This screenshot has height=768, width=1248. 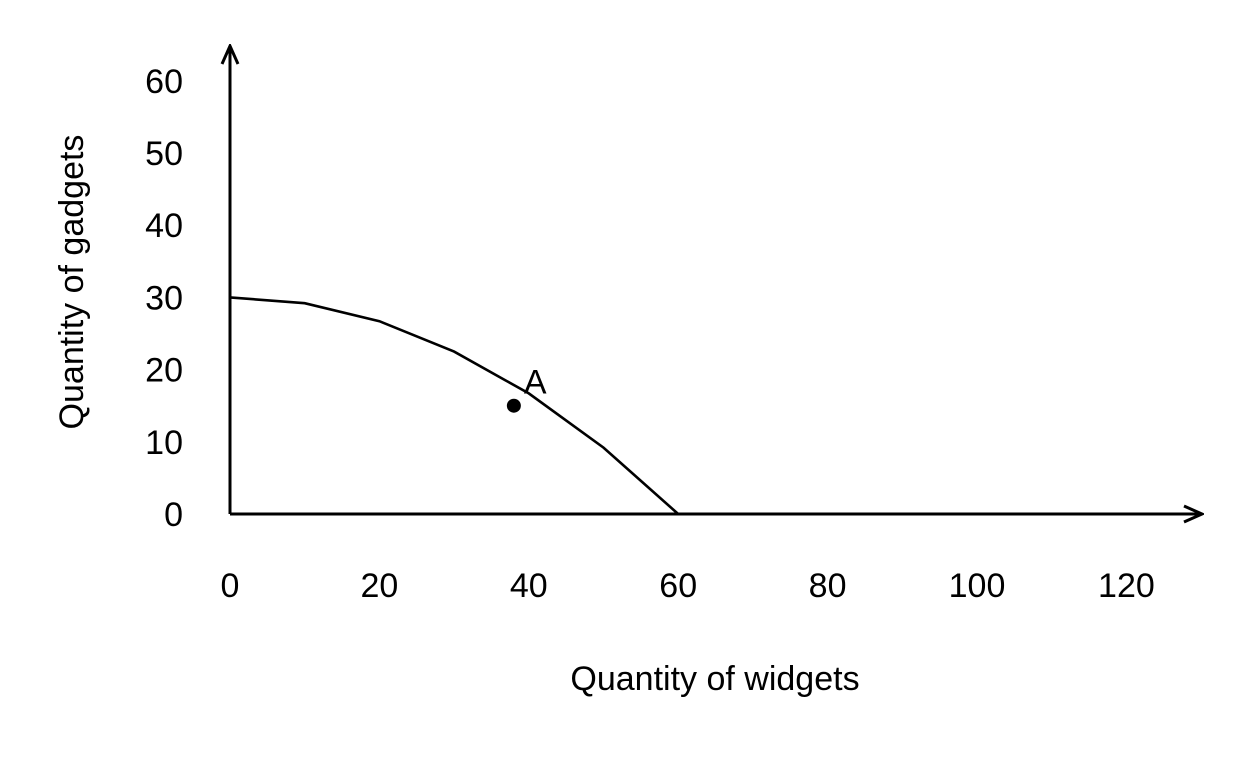 What do you see at coordinates (164, 371) in the screenshot?
I see `y-tick-label: 20` at bounding box center [164, 371].